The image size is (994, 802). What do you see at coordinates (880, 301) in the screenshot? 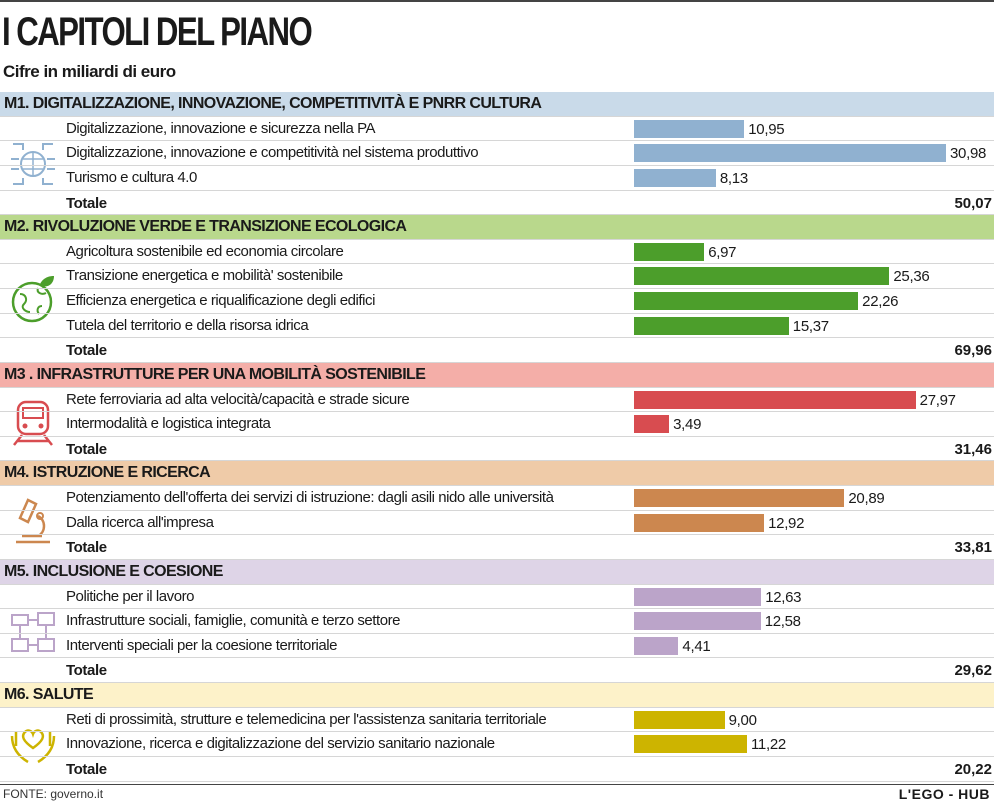
I see `bar-value-label: 22,26` at bounding box center [880, 301].